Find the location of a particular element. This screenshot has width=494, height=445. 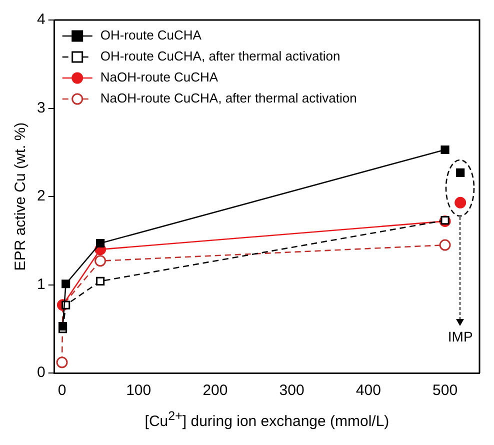

annotation: IMP is located at coordinates (460, 336).